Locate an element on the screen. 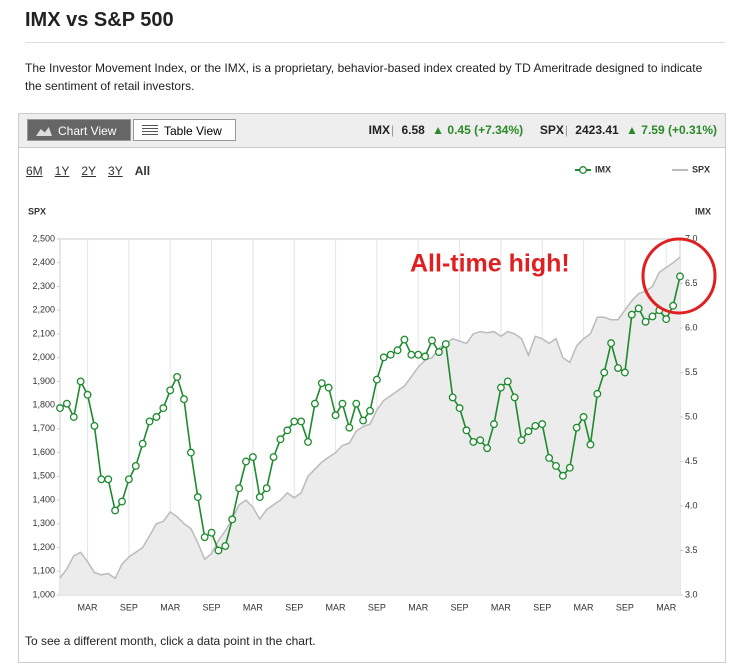 Image resolution: width=738 pixels, height=671 pixels. stat-change: 7.59 is located at coordinates (653, 130).